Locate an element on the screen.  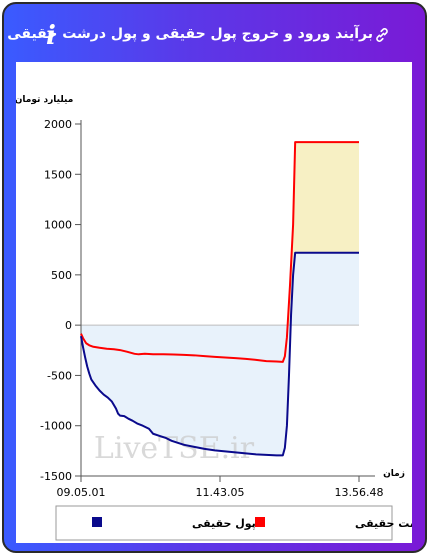
legend-label-1: پول درشت حقیقی is located at coordinates (383, 523).